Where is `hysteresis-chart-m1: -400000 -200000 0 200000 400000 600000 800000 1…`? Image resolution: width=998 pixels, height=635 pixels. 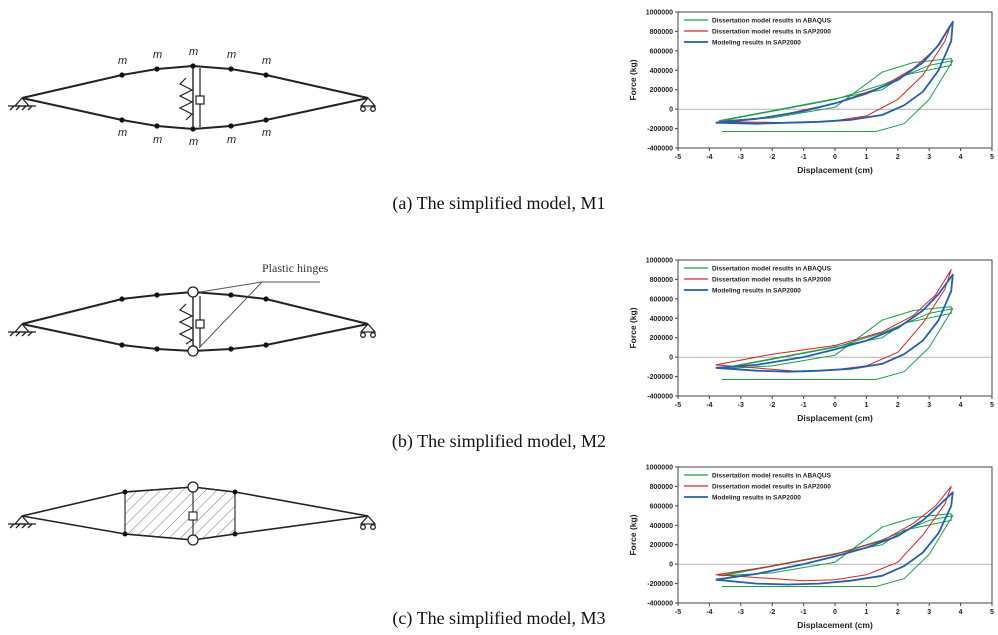
hysteresis-chart-m1: -400000 -200000 0 200000 400000 600000 800000 1… is located at coordinates (811, 93).